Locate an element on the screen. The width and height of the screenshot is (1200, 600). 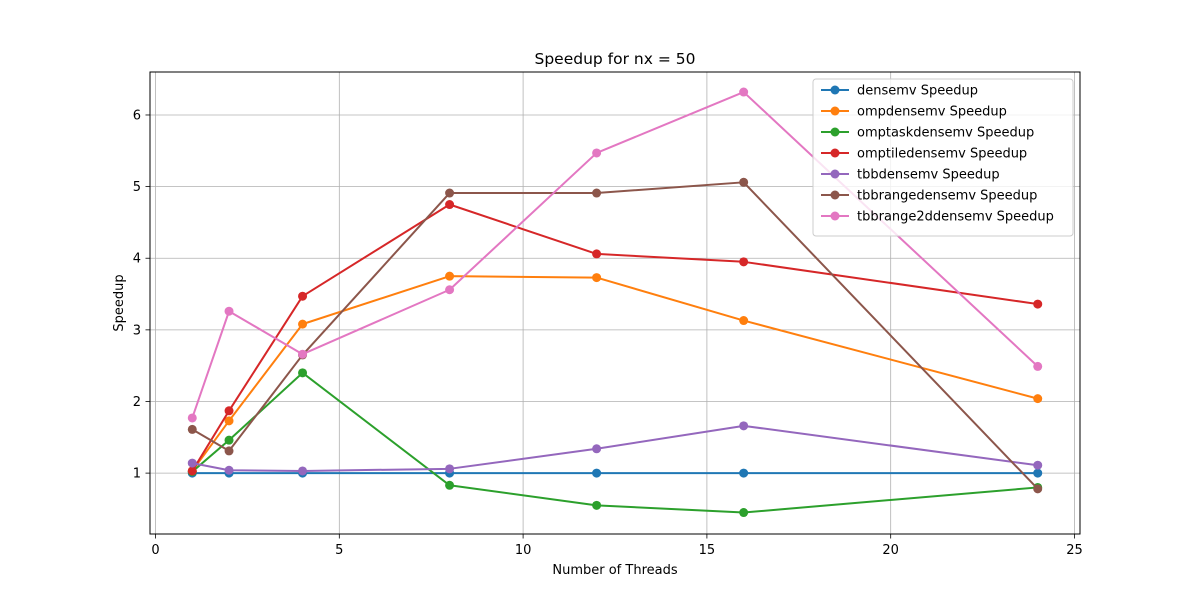
legend-label: tbbrange2ddensemv Speedup is located at coordinates (955, 217).